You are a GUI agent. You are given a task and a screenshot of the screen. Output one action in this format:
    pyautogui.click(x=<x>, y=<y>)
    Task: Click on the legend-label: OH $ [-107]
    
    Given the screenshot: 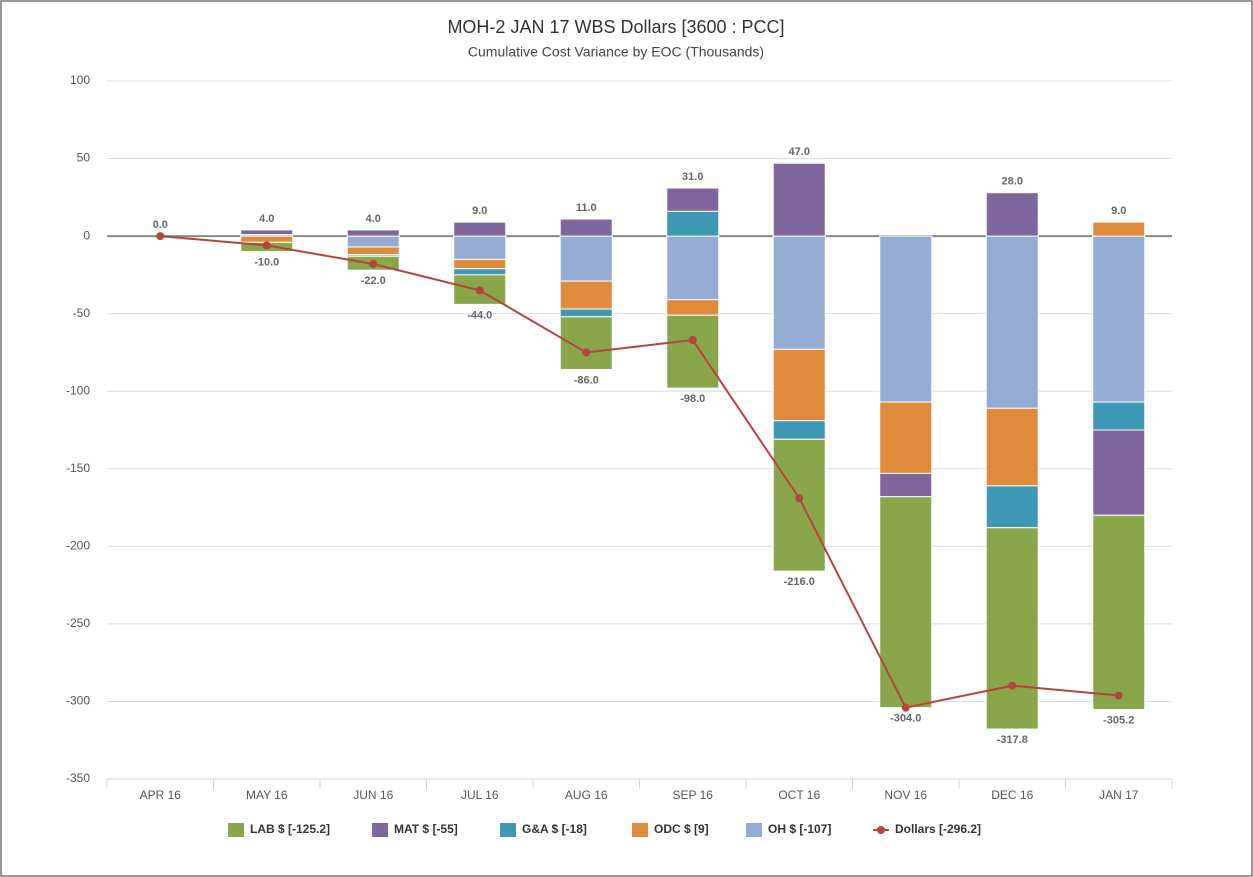 What is the action you would take?
    pyautogui.click(x=799, y=829)
    